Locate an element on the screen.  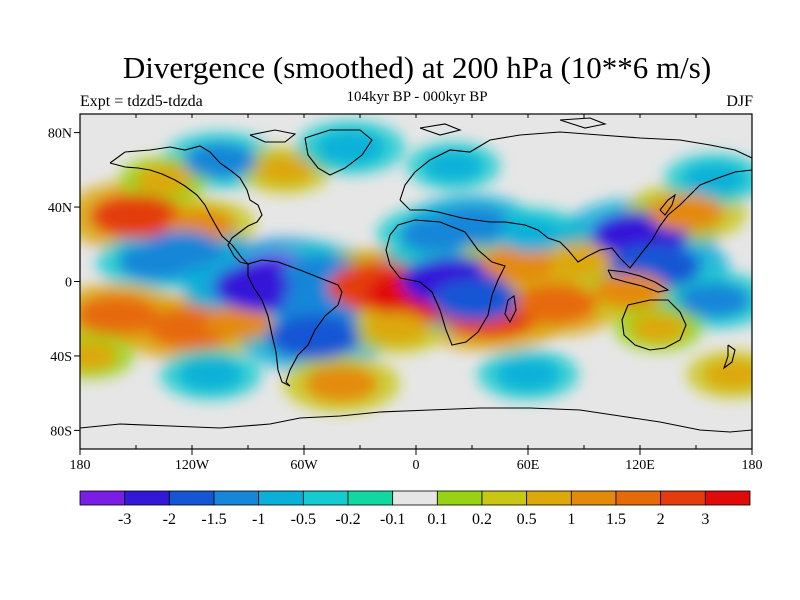
colorbar-label: -3 is located at coordinates (124, 519).